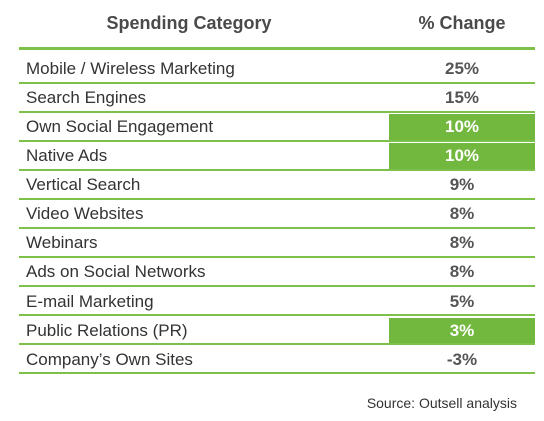  Describe the element at coordinates (120, 126) in the screenshot. I see `row-category: Own Social Engagement` at that location.